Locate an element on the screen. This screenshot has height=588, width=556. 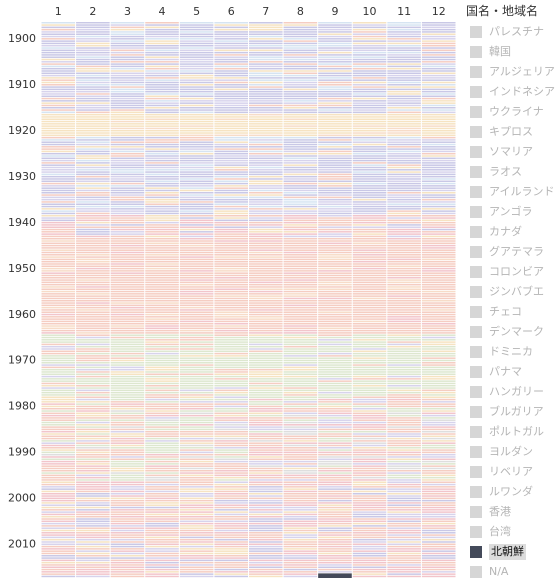
legend-item: アイルランド is located at coordinates (512, 192).